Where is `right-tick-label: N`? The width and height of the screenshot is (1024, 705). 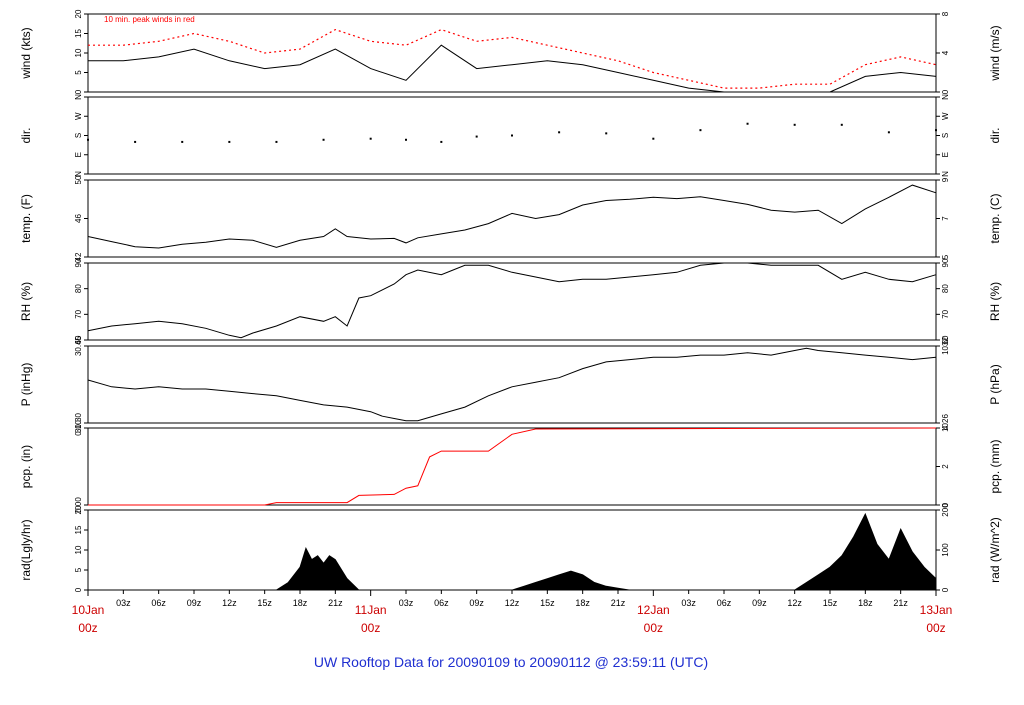
right-tick-label: N is located at coordinates (945, 97).